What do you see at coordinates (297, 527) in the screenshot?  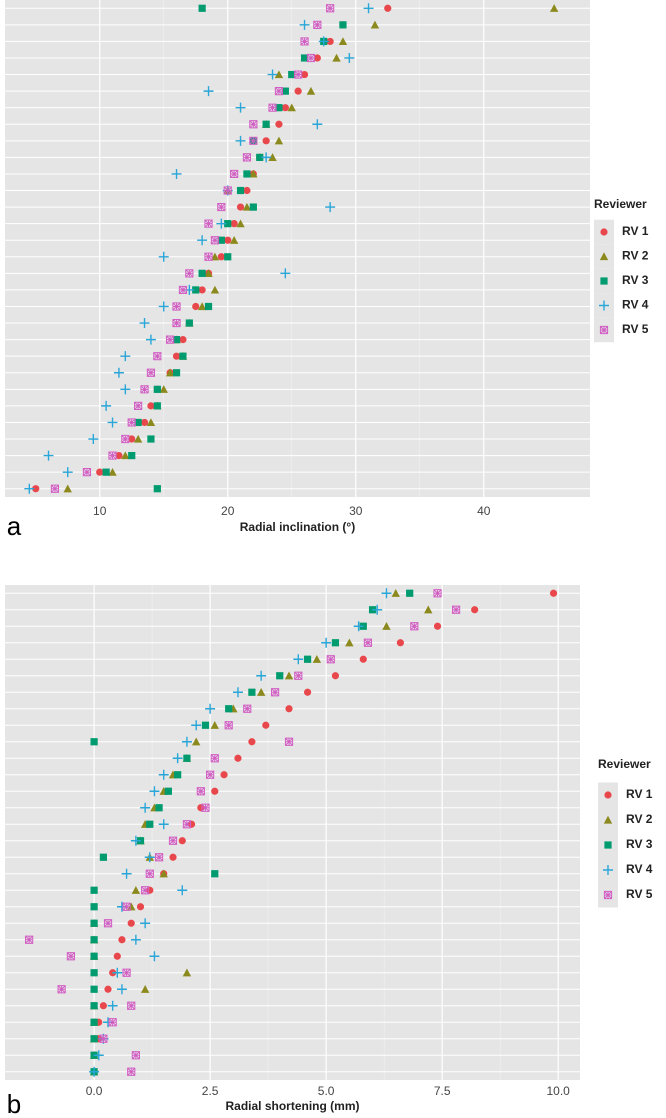 I see `x-axis-title: Radial inclination (°)` at bounding box center [297, 527].